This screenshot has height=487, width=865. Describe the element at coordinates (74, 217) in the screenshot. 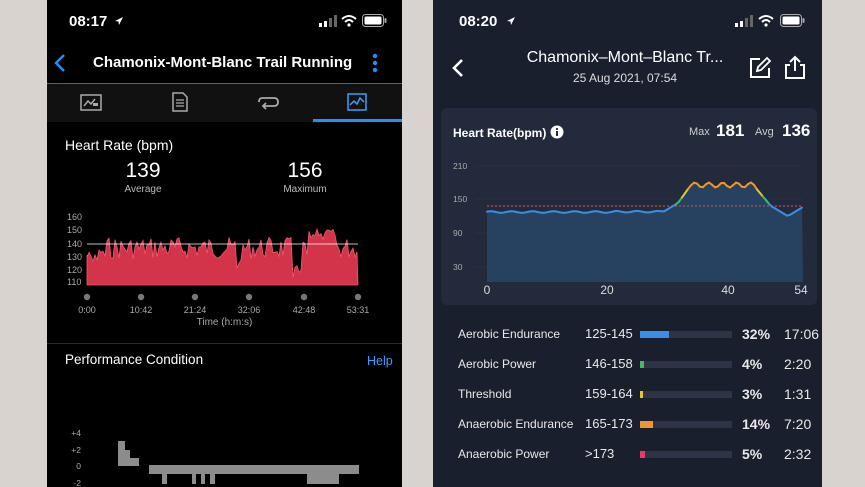

I see `y-tick-label: 160` at that location.